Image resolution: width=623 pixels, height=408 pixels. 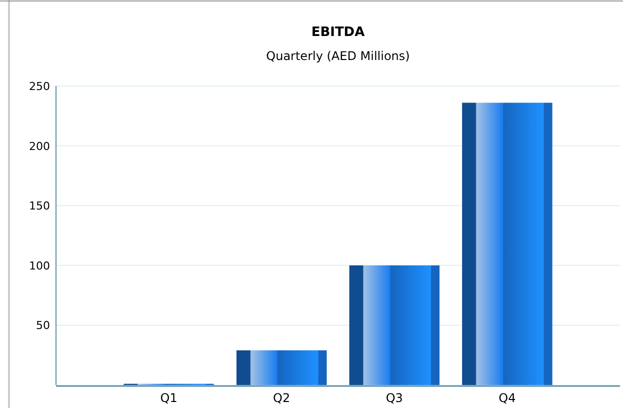 I want to click on y-tick-label: 200, so click(x=39, y=146).